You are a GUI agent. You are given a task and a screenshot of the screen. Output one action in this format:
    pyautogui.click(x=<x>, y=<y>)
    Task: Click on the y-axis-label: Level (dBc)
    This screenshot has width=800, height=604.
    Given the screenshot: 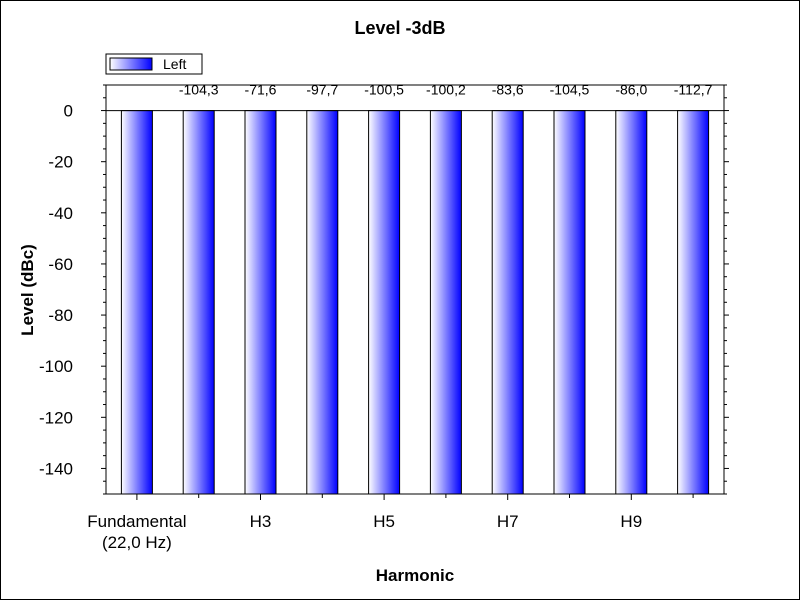 What is the action you would take?
    pyautogui.click(x=27, y=290)
    